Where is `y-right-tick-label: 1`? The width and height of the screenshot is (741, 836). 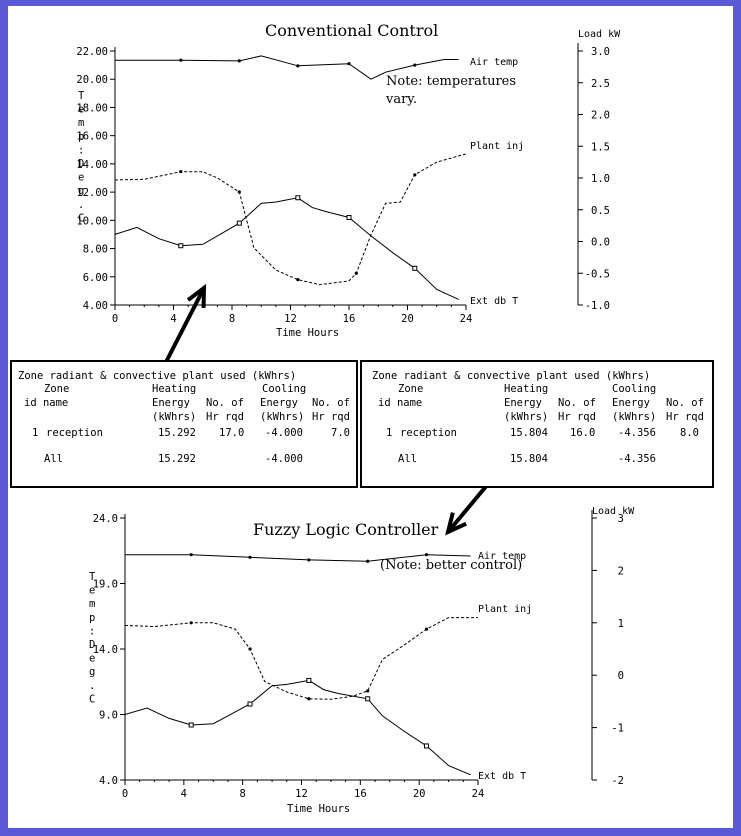
y-right-tick-label: 1 is located at coordinates (621, 624).